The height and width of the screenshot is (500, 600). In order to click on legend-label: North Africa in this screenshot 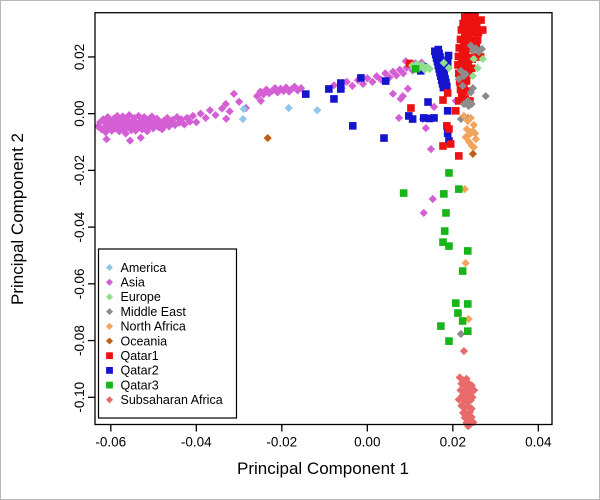, I will do `click(153, 327)`.